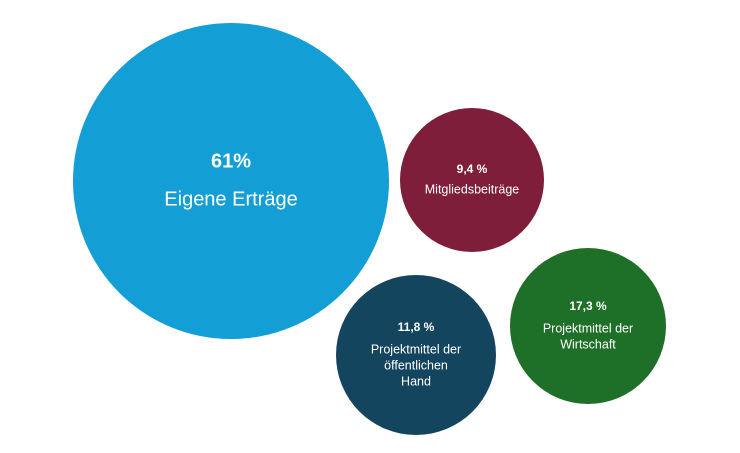 This screenshot has height=453, width=740. I want to click on bubble-projektmittel-der-oeffentlichen-hand: 11,8 % Projektmittel der öffentlichen Hand, so click(416, 355).